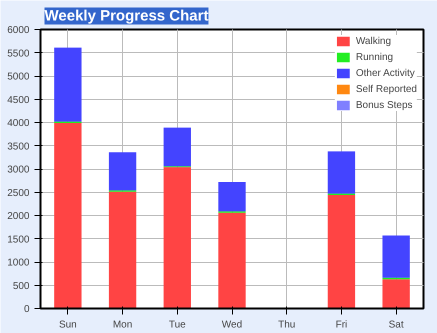 Image resolution: width=437 pixels, height=333 pixels. What do you see at coordinates (232, 325) in the screenshot?
I see `x-tick-label: Wed` at bounding box center [232, 325].